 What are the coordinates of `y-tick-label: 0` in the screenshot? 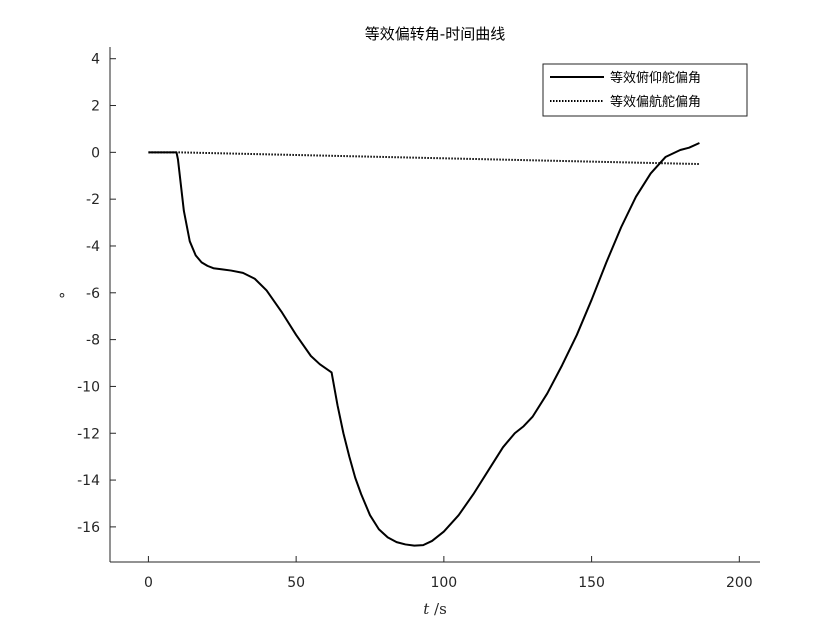 It's located at (95, 153).